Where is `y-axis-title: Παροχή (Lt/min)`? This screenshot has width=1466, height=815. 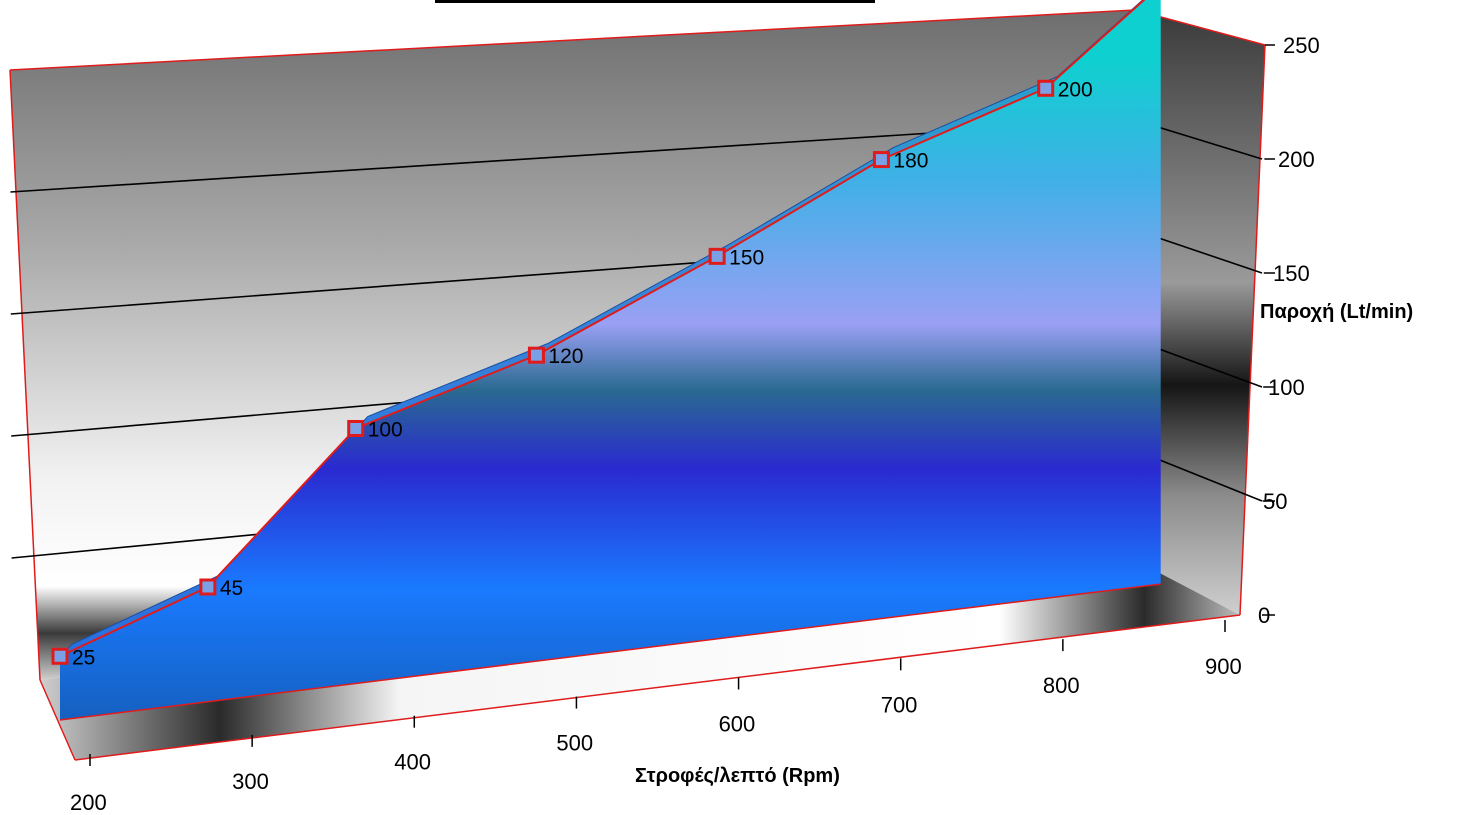
y-axis-title: Παροχή (Lt/min) is located at coordinates (1336, 312).